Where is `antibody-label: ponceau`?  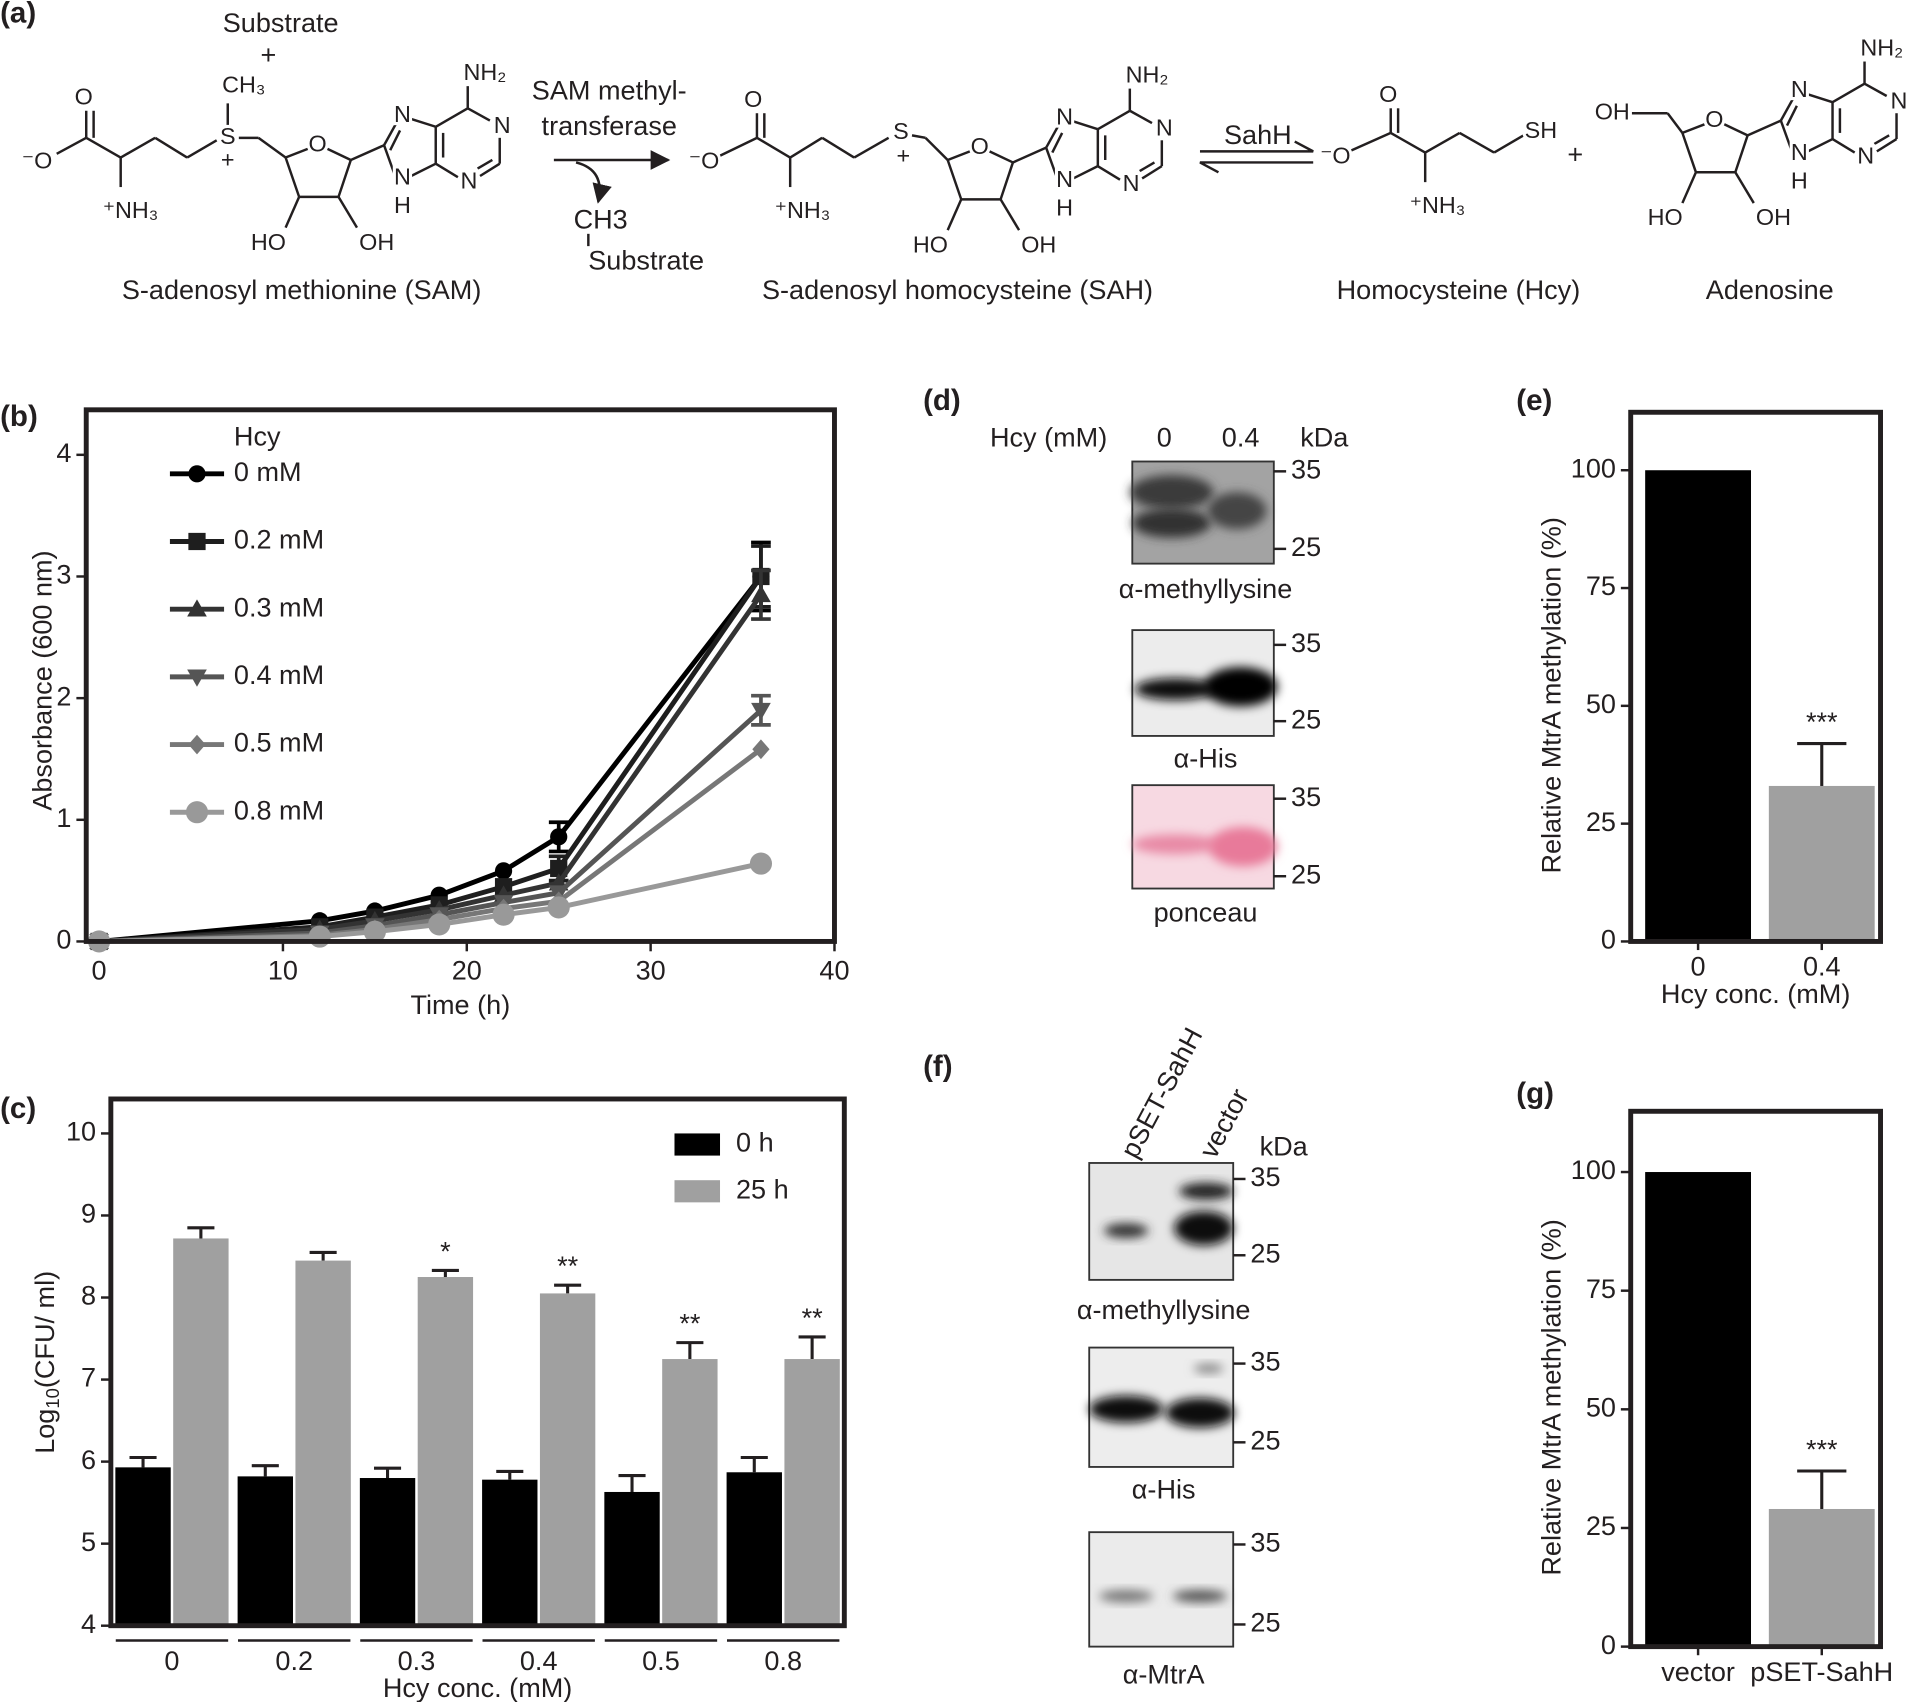
antibody-label: ponceau is located at coordinates (1206, 912).